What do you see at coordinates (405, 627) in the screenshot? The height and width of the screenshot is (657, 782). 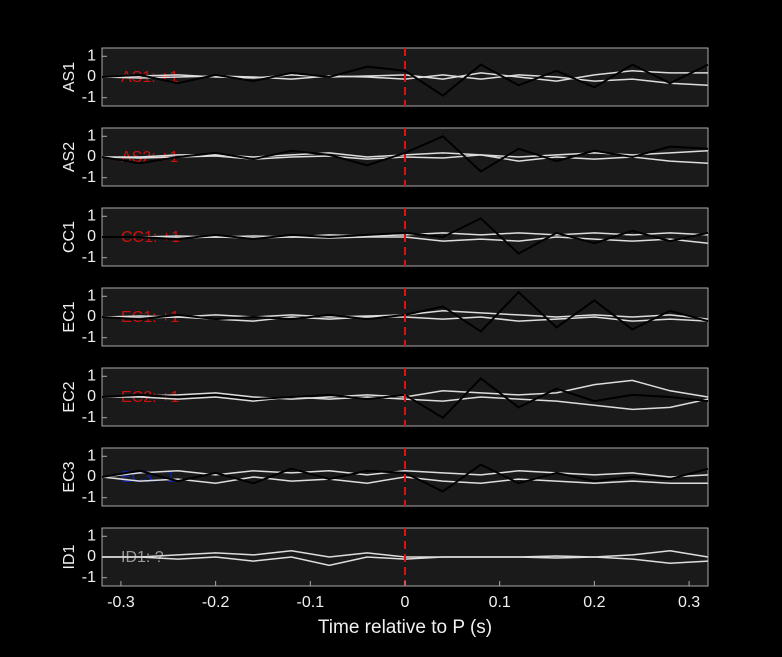 I see `x-axis-label: Time relative to P (s)` at bounding box center [405, 627].